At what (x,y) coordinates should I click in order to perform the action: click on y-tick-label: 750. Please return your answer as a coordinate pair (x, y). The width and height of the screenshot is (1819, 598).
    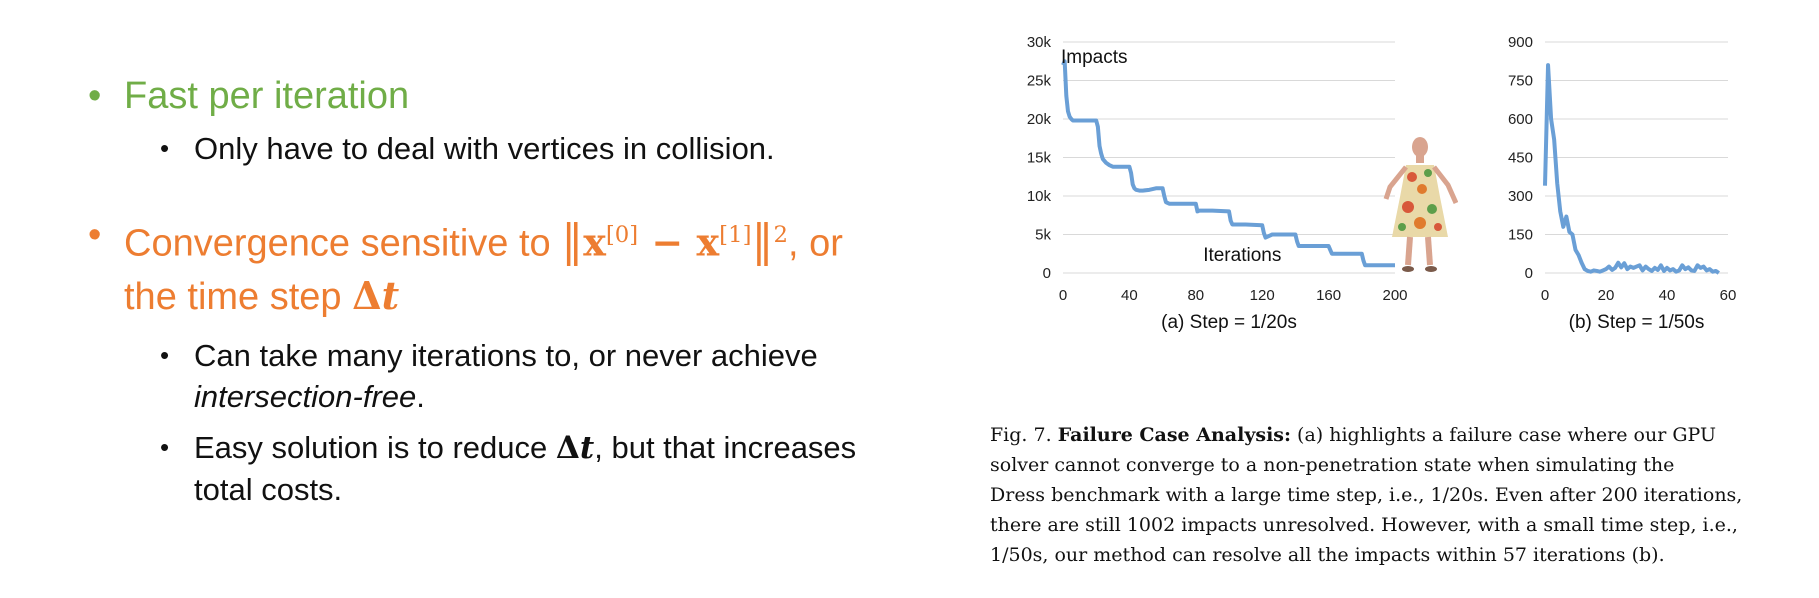
    Looking at the image, I should click on (1520, 81).